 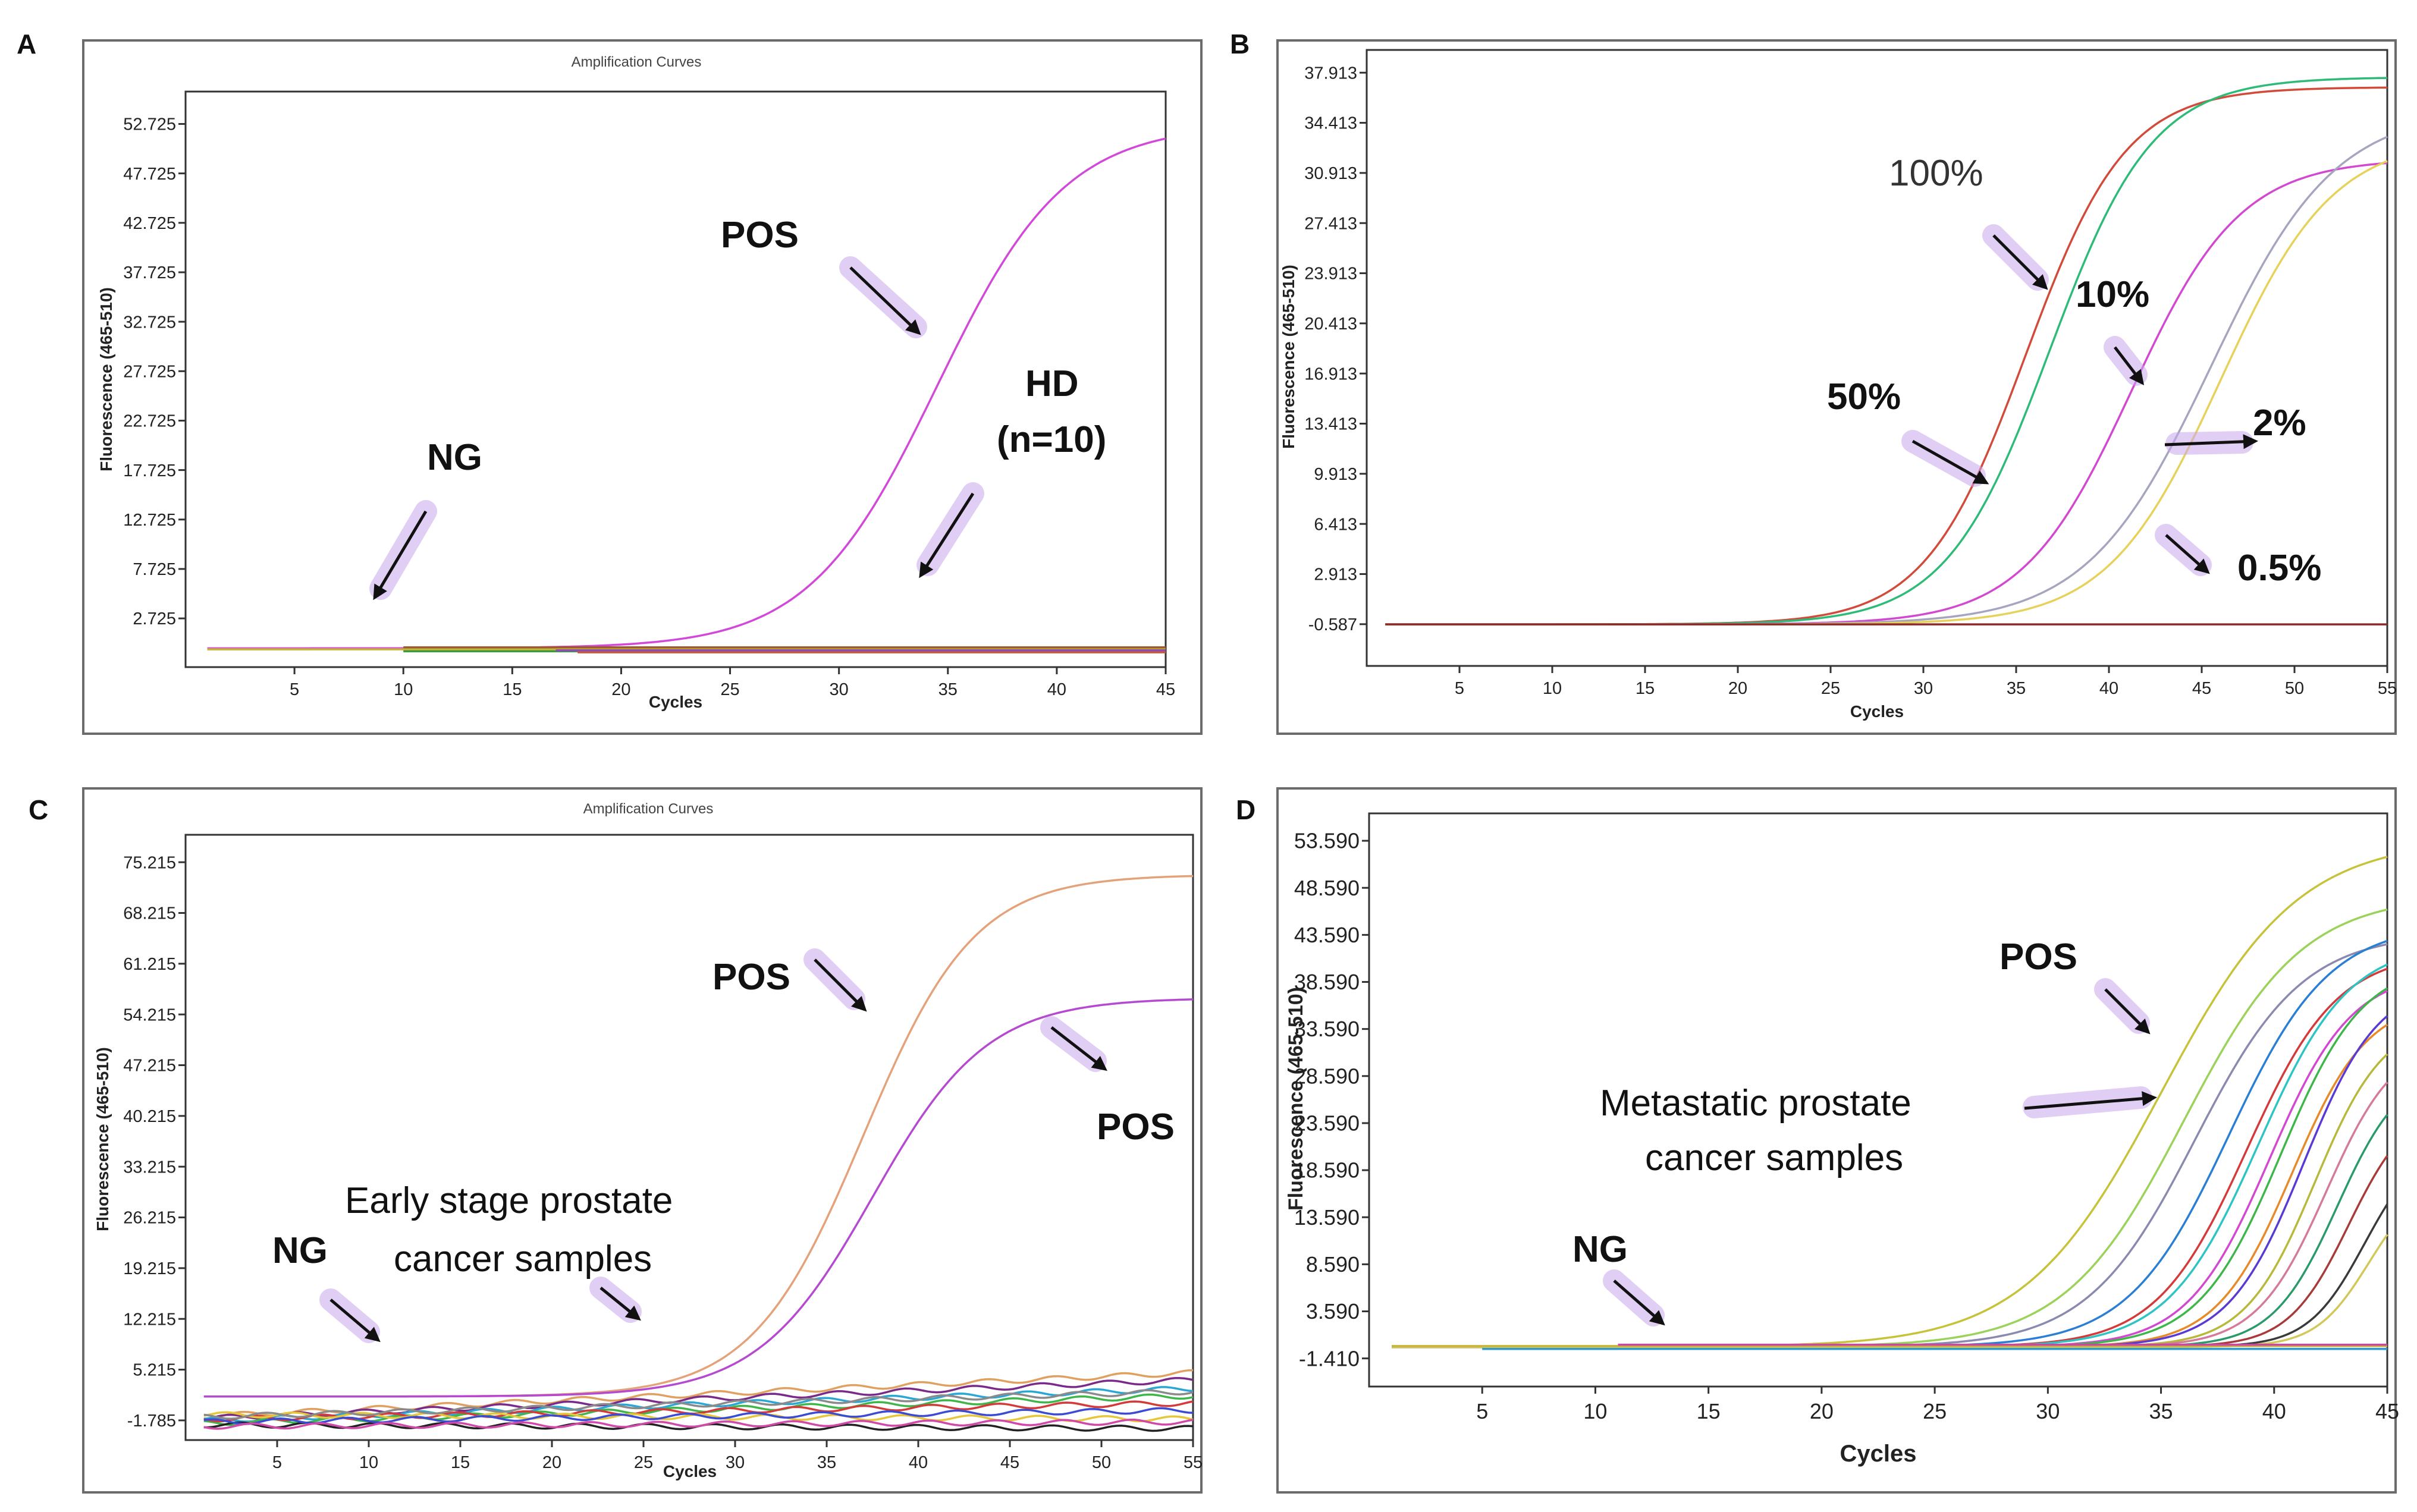 What do you see at coordinates (154, 569) in the screenshot?
I see `panel-a-y-tick-label-9: 7.725` at bounding box center [154, 569].